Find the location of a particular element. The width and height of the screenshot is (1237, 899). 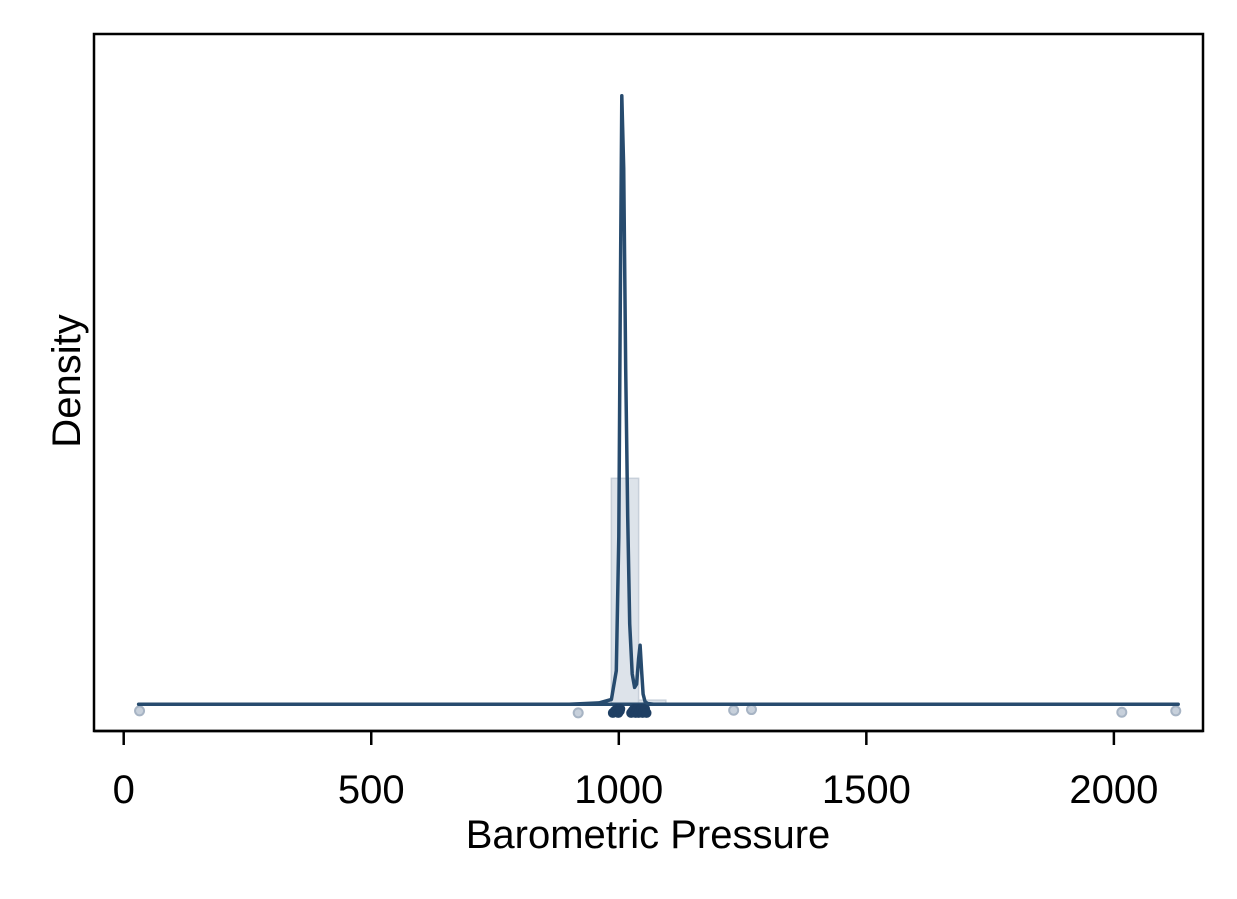

rug-marks is located at coordinates (629, 710).